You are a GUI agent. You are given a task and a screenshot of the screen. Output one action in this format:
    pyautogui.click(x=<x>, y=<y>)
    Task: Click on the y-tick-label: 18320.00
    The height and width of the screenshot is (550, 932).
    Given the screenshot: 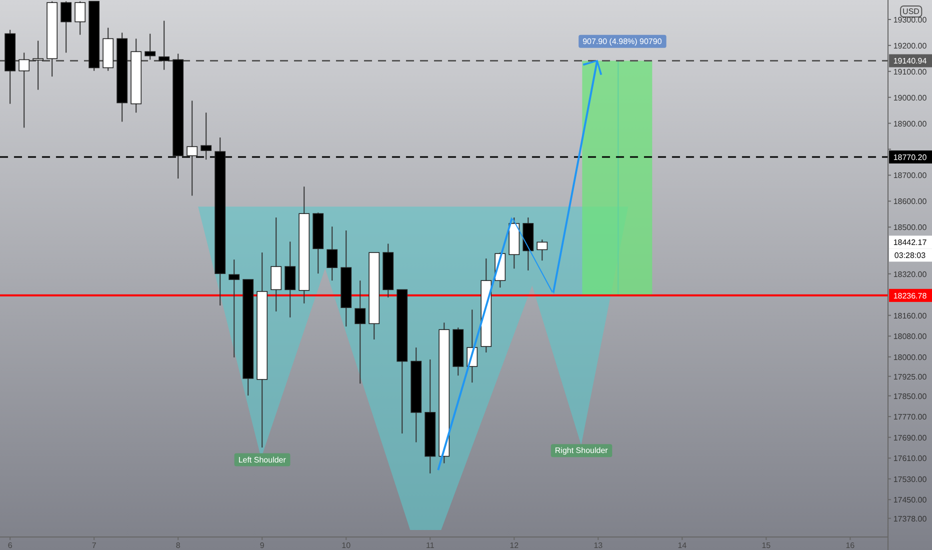 What is the action you would take?
    pyautogui.click(x=910, y=274)
    